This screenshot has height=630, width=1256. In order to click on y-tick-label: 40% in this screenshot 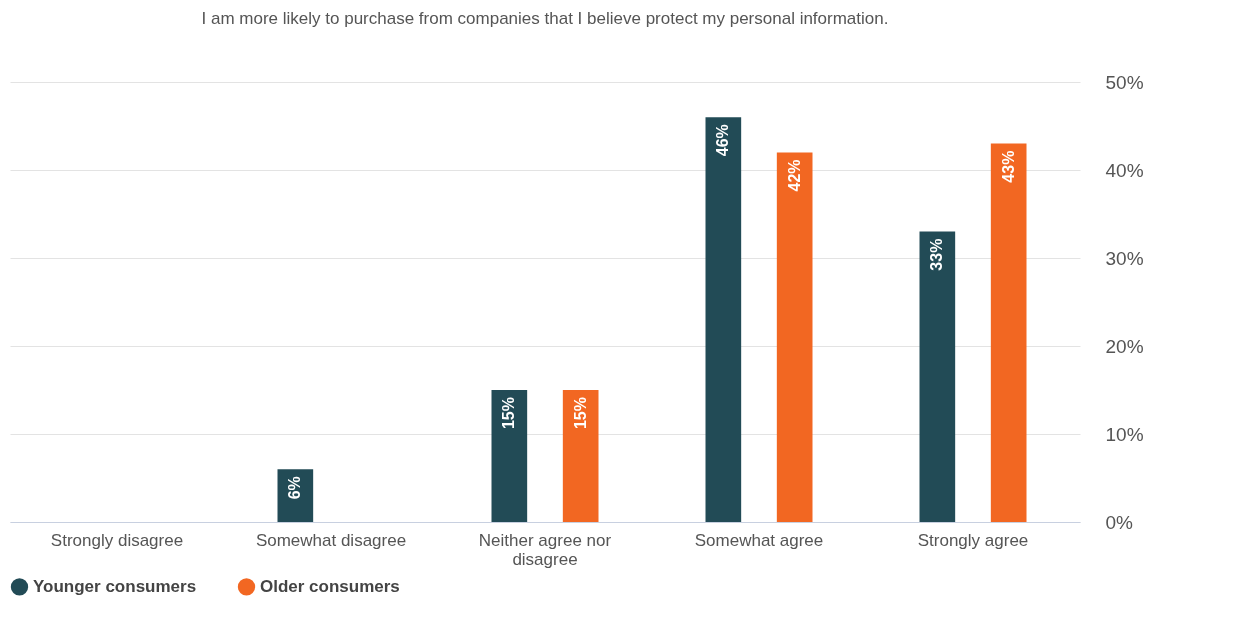, I will do `click(1124, 170)`.